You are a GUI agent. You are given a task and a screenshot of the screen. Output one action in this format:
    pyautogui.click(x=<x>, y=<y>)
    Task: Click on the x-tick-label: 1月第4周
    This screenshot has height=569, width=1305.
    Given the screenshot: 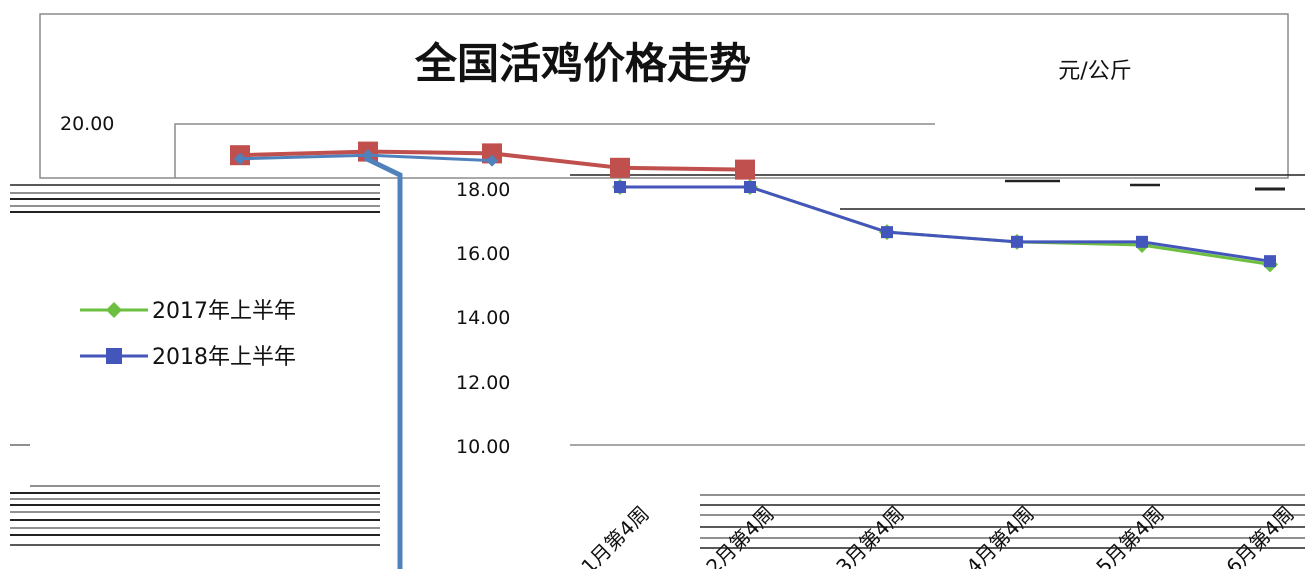 What is the action you would take?
    pyautogui.click(x=614, y=535)
    